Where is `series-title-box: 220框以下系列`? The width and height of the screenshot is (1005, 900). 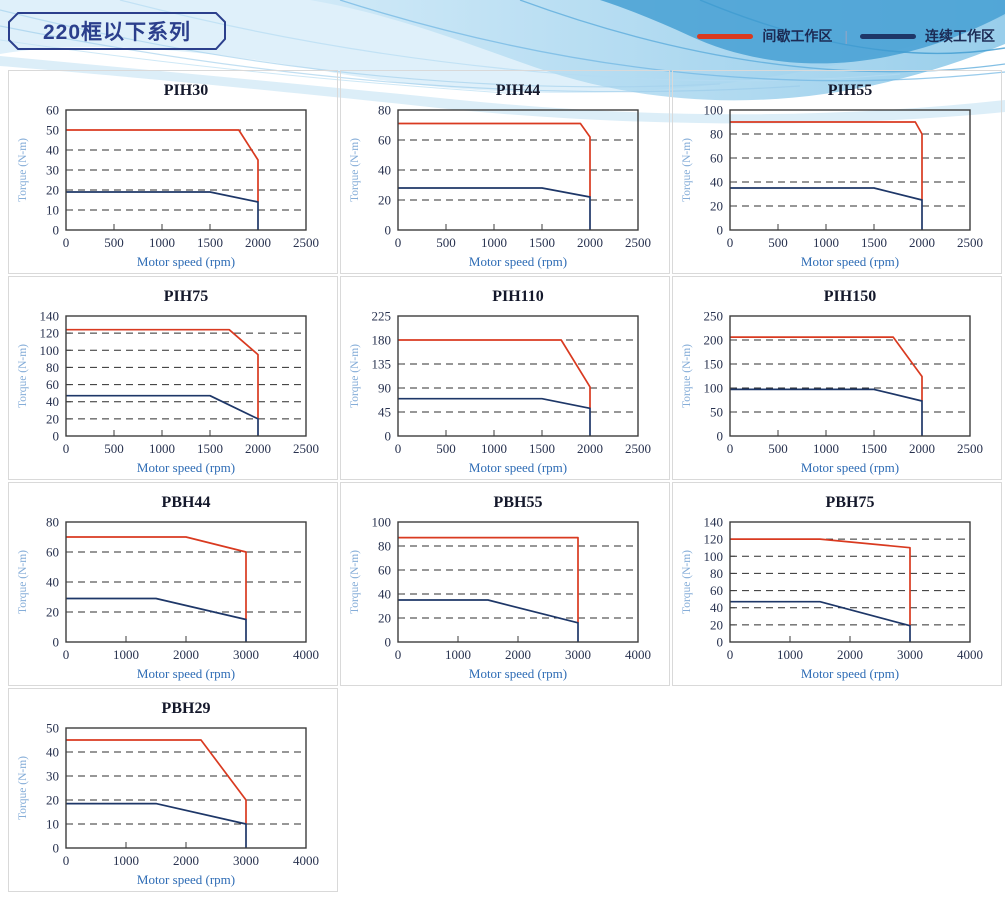 series-title-box: 220框以下系列 is located at coordinates (117, 31).